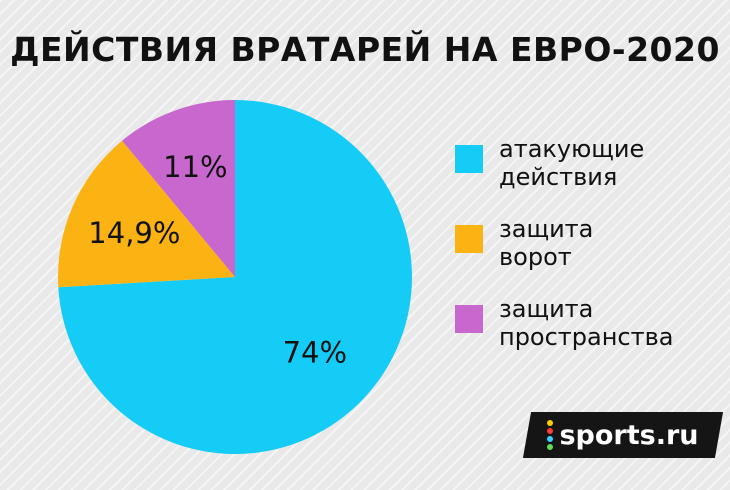 Image resolution: width=730 pixels, height=490 pixels. What do you see at coordinates (550, 435) in the screenshot?
I see `logo-dots-icon` at bounding box center [550, 435].